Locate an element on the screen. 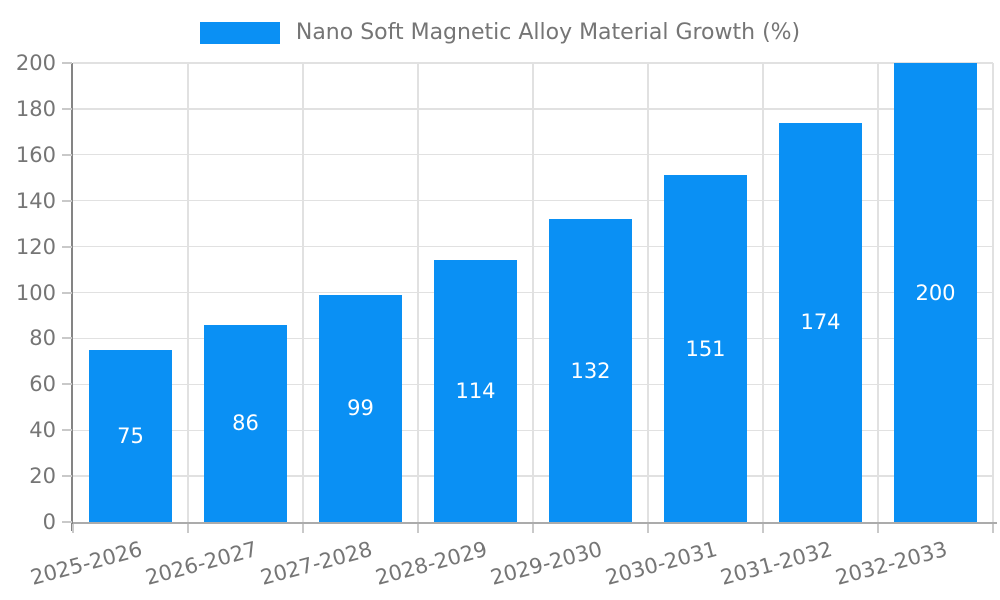  bar-value-label: 151 is located at coordinates (705, 348).